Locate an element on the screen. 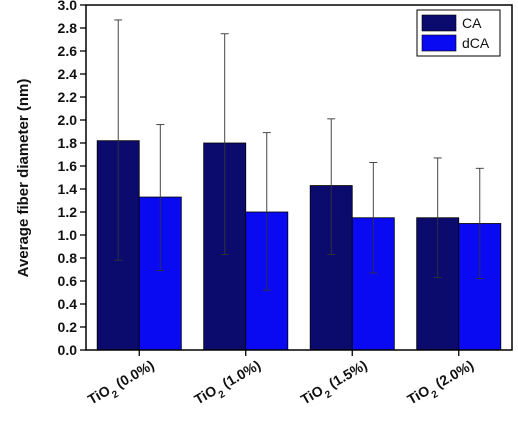  y-tick-label: 0.4 is located at coordinates (68, 304).